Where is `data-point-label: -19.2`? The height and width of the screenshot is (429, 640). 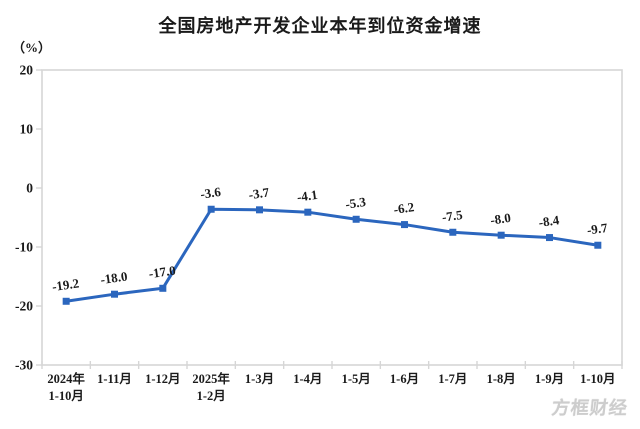 data-point-label: -19.2 is located at coordinates (65, 285).